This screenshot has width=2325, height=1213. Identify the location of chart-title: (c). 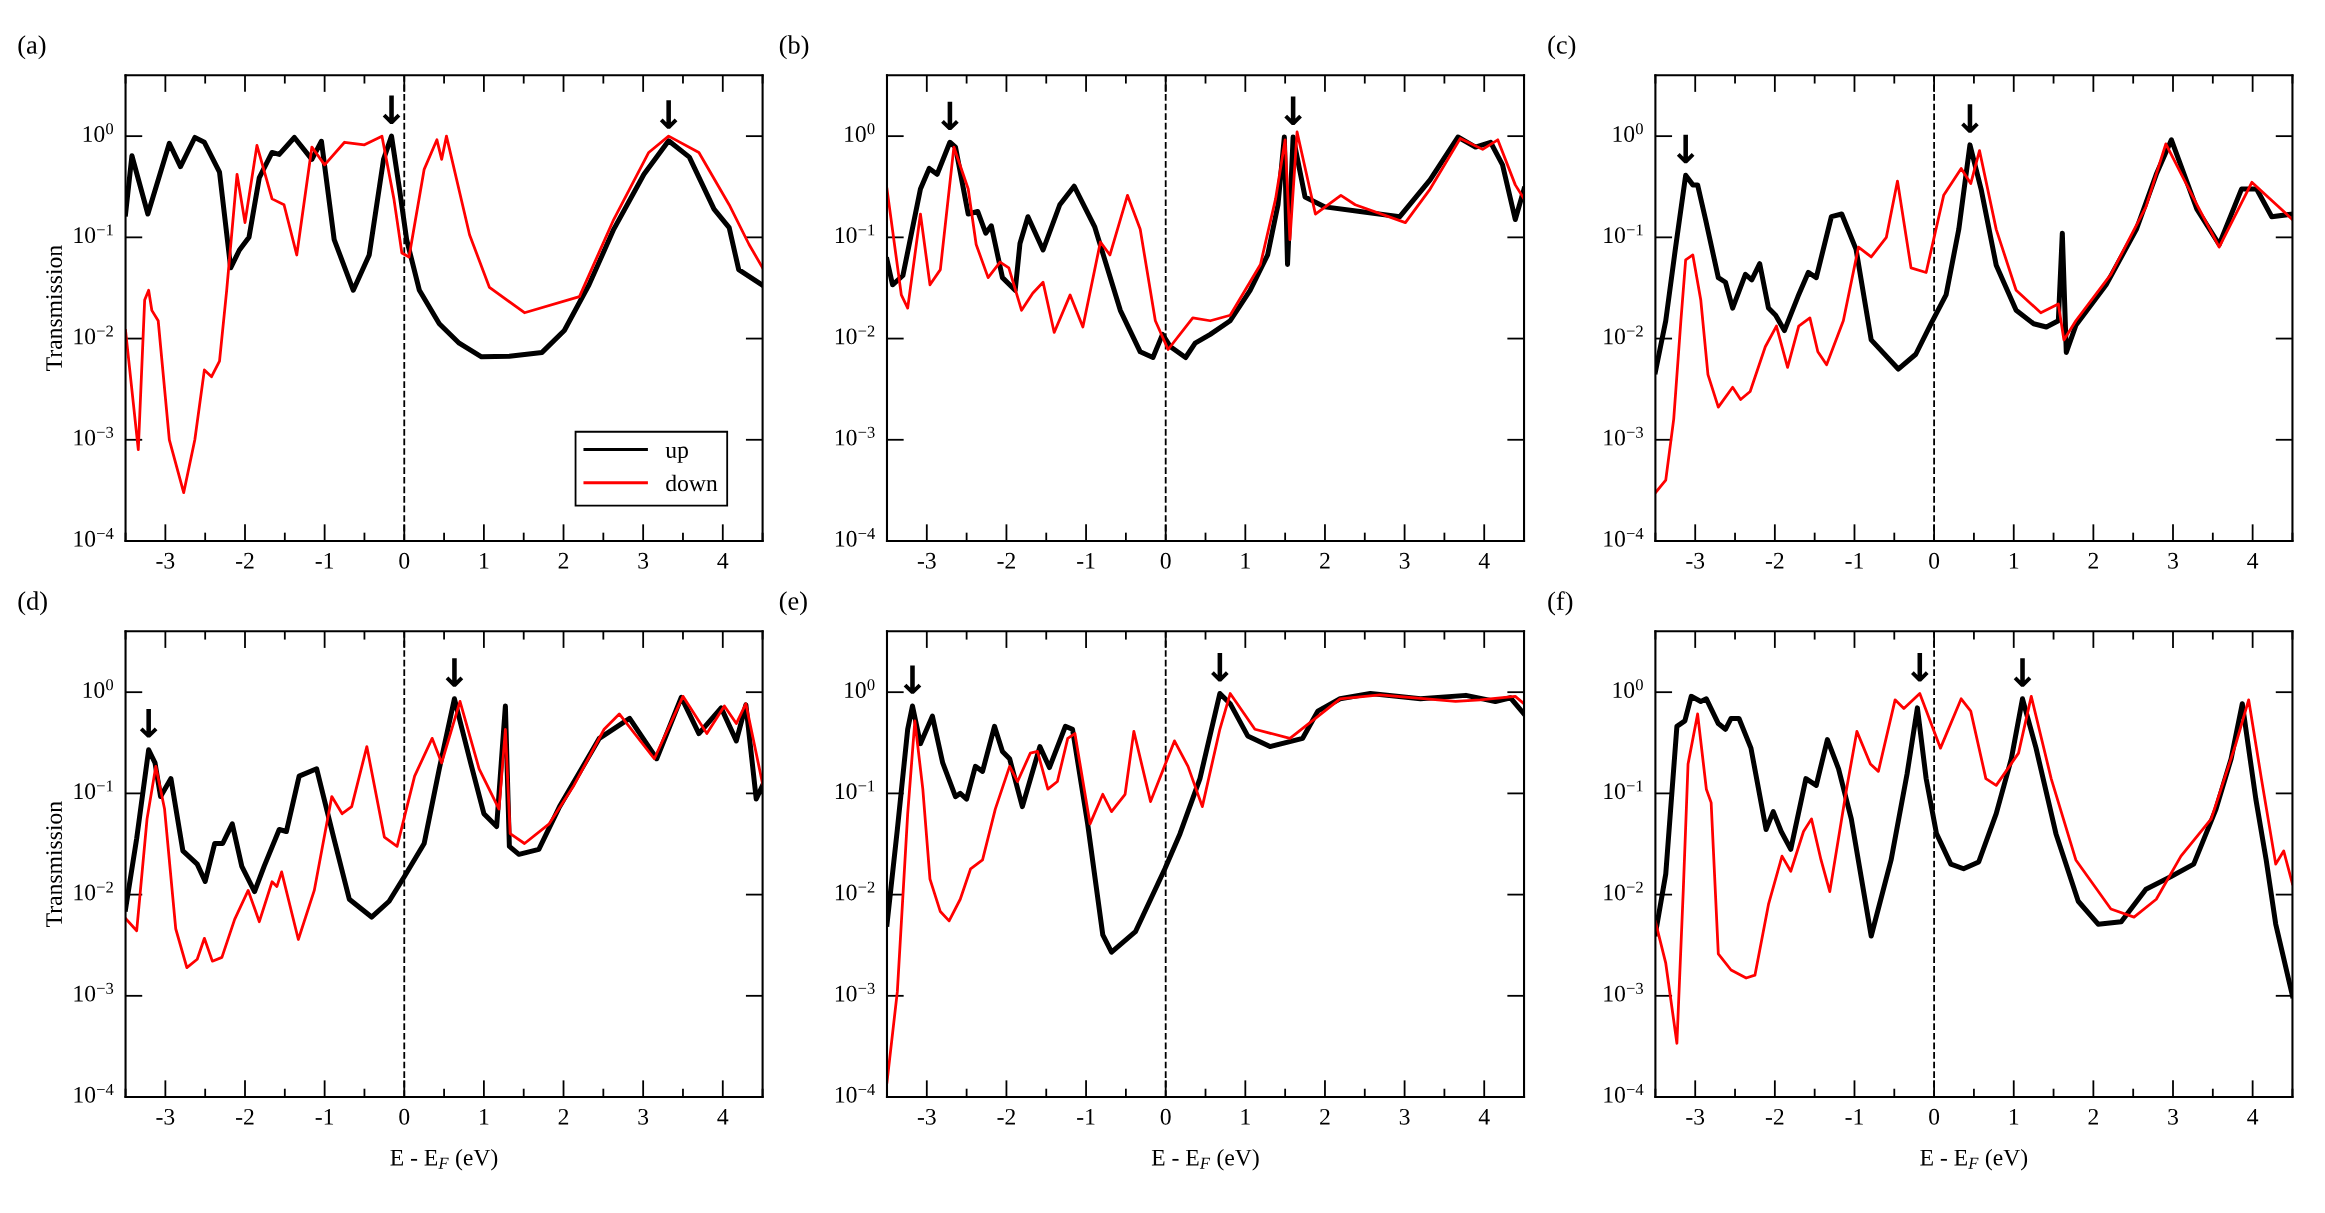
(1562, 47).